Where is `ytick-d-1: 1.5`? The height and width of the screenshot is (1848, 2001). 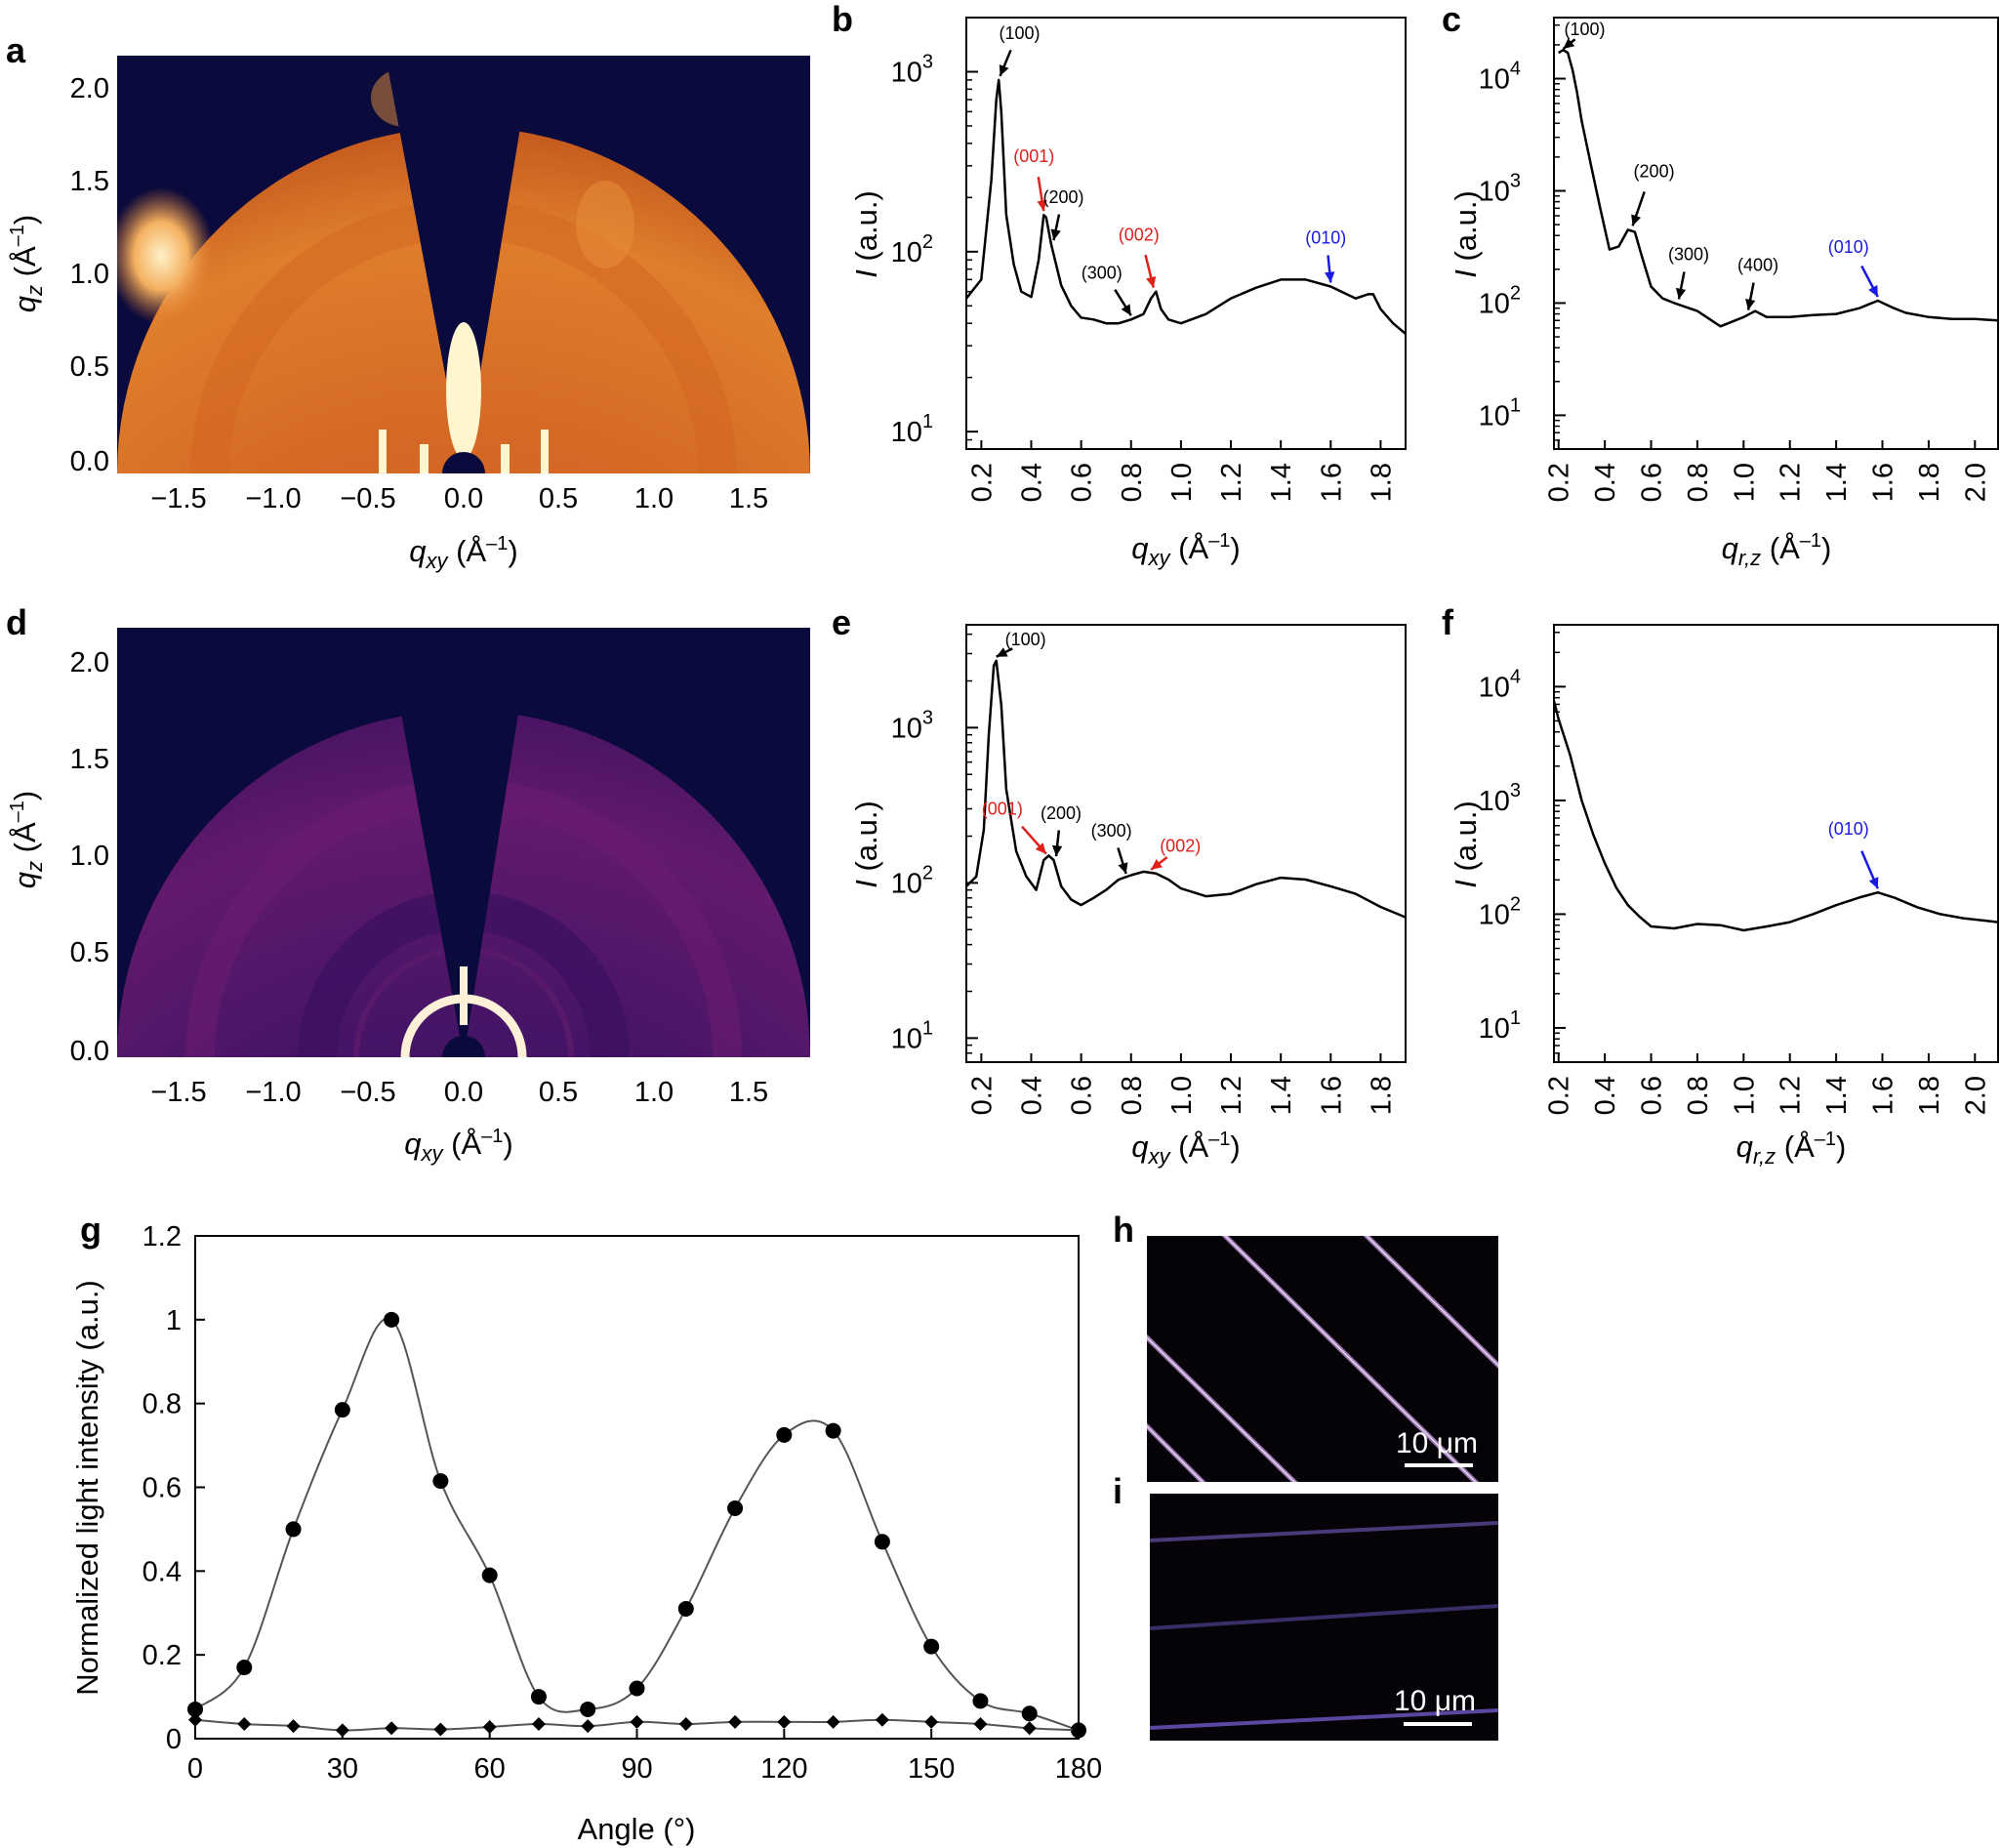 ytick-d-1: 1.5 is located at coordinates (89, 759).